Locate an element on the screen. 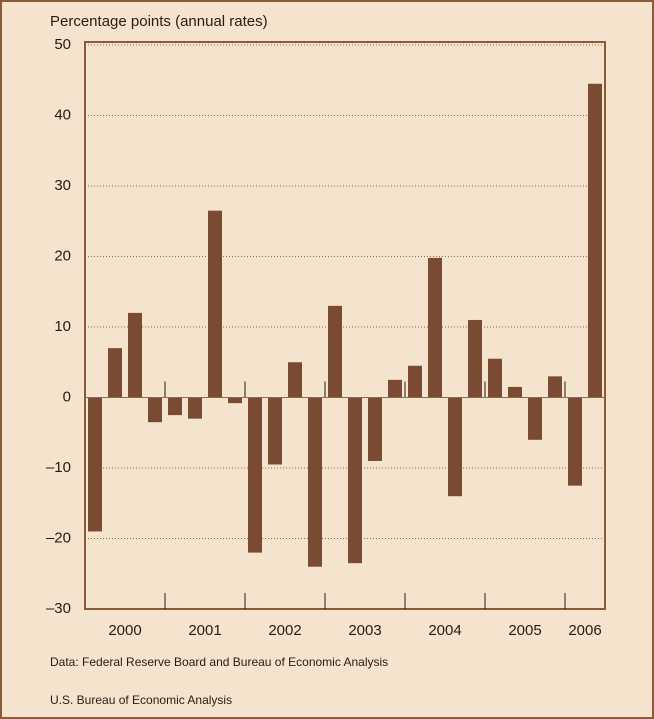 This screenshot has width=654, height=719. x-tick-label: 2003 is located at coordinates (364, 630).